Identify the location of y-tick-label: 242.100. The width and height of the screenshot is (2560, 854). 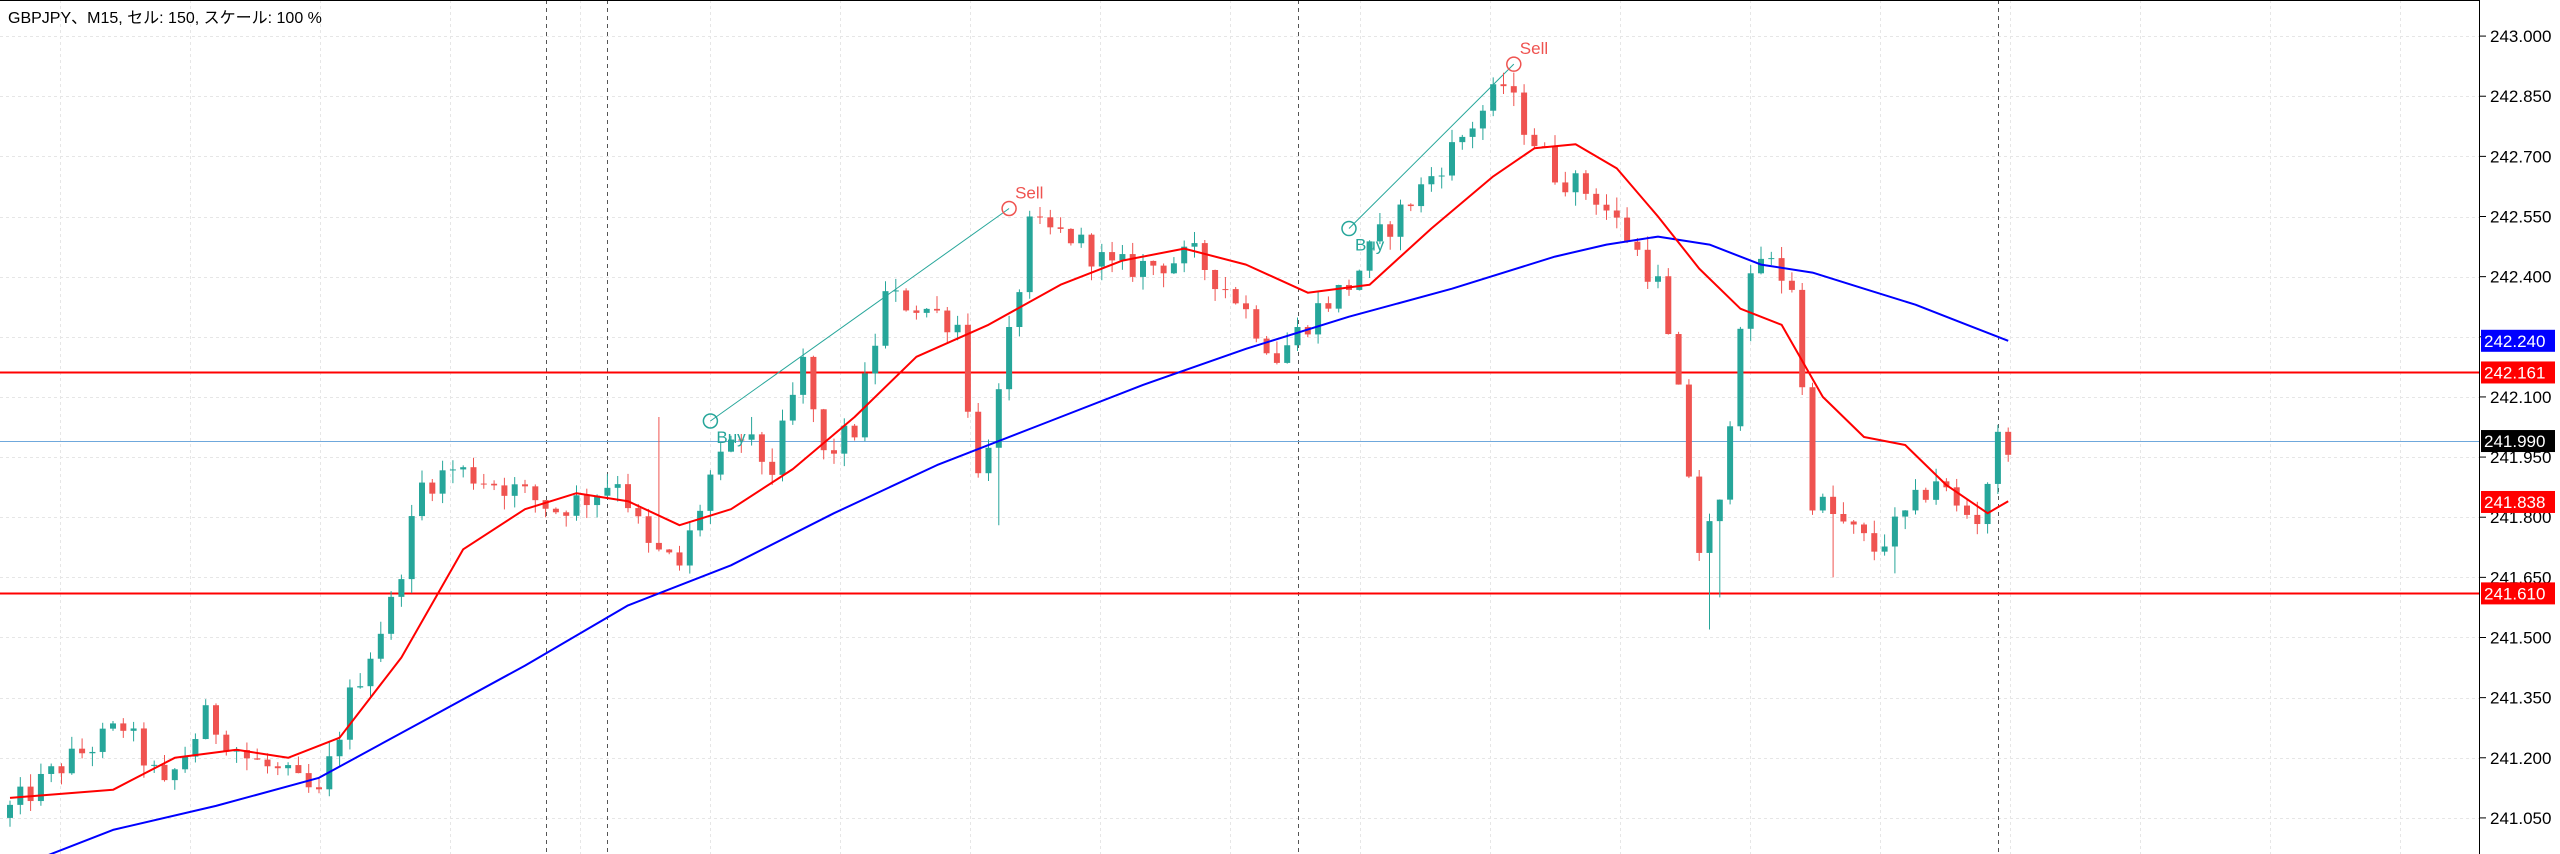
(2520, 397).